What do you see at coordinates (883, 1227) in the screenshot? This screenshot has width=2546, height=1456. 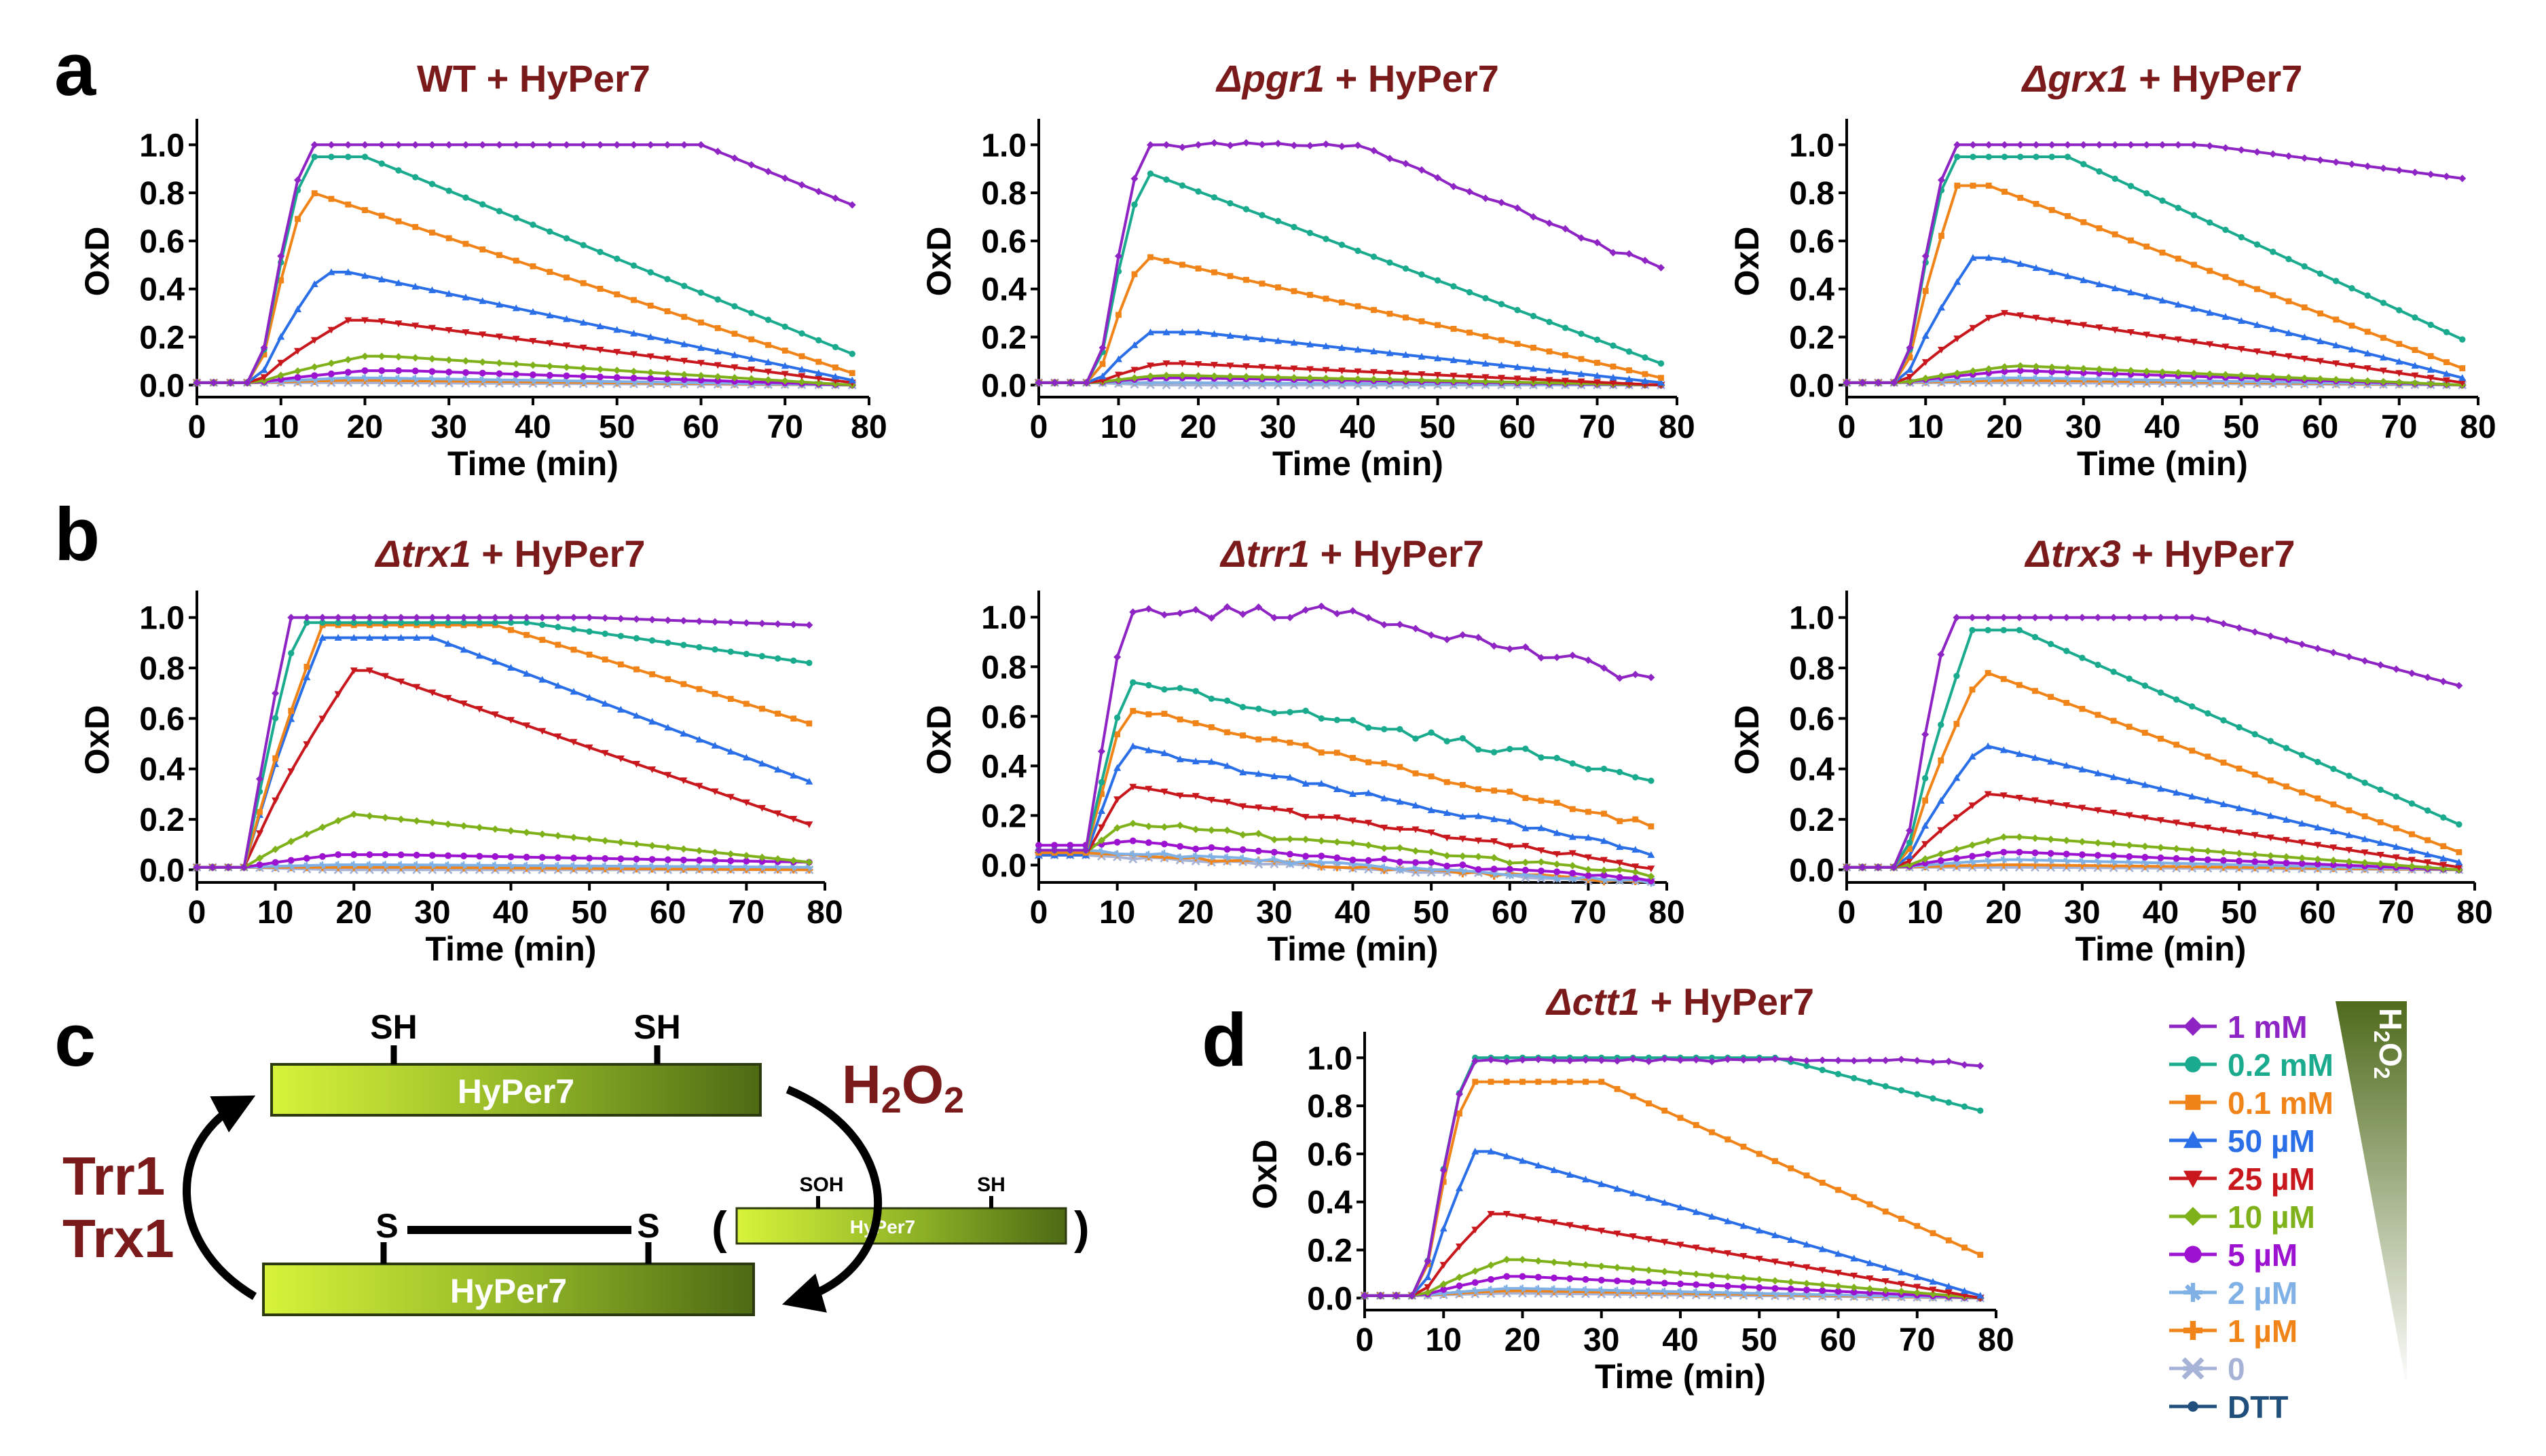 I see `hyper7-intermediate-label: HyPer7` at bounding box center [883, 1227].